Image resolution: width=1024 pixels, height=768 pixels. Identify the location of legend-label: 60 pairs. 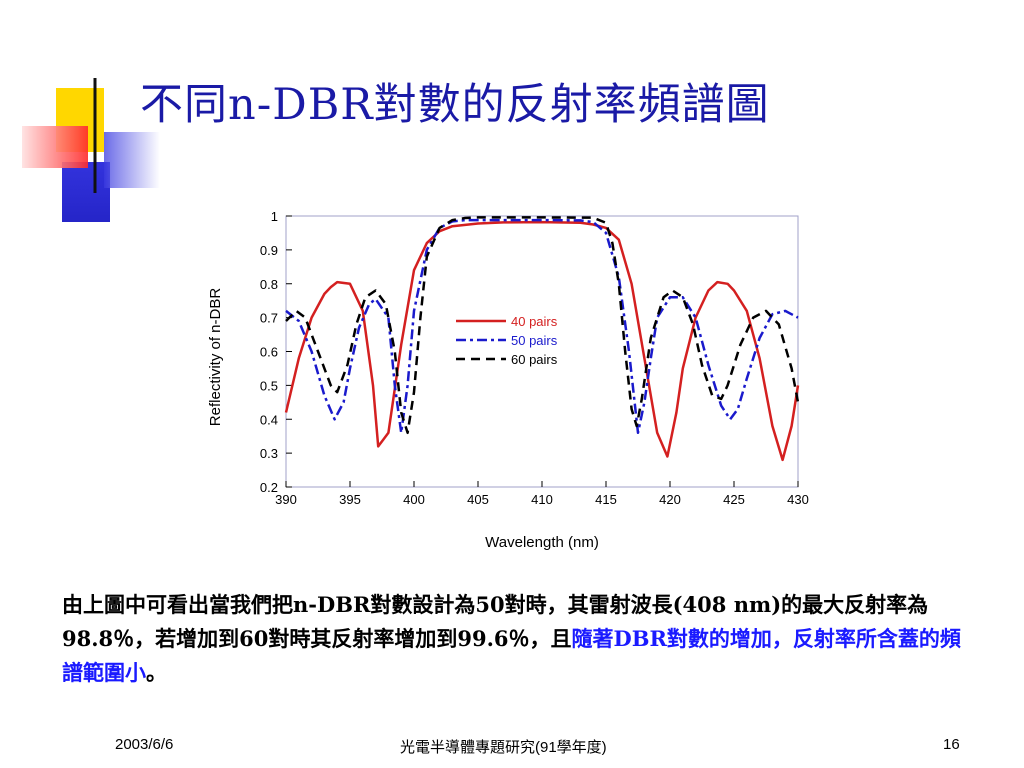
(534, 359).